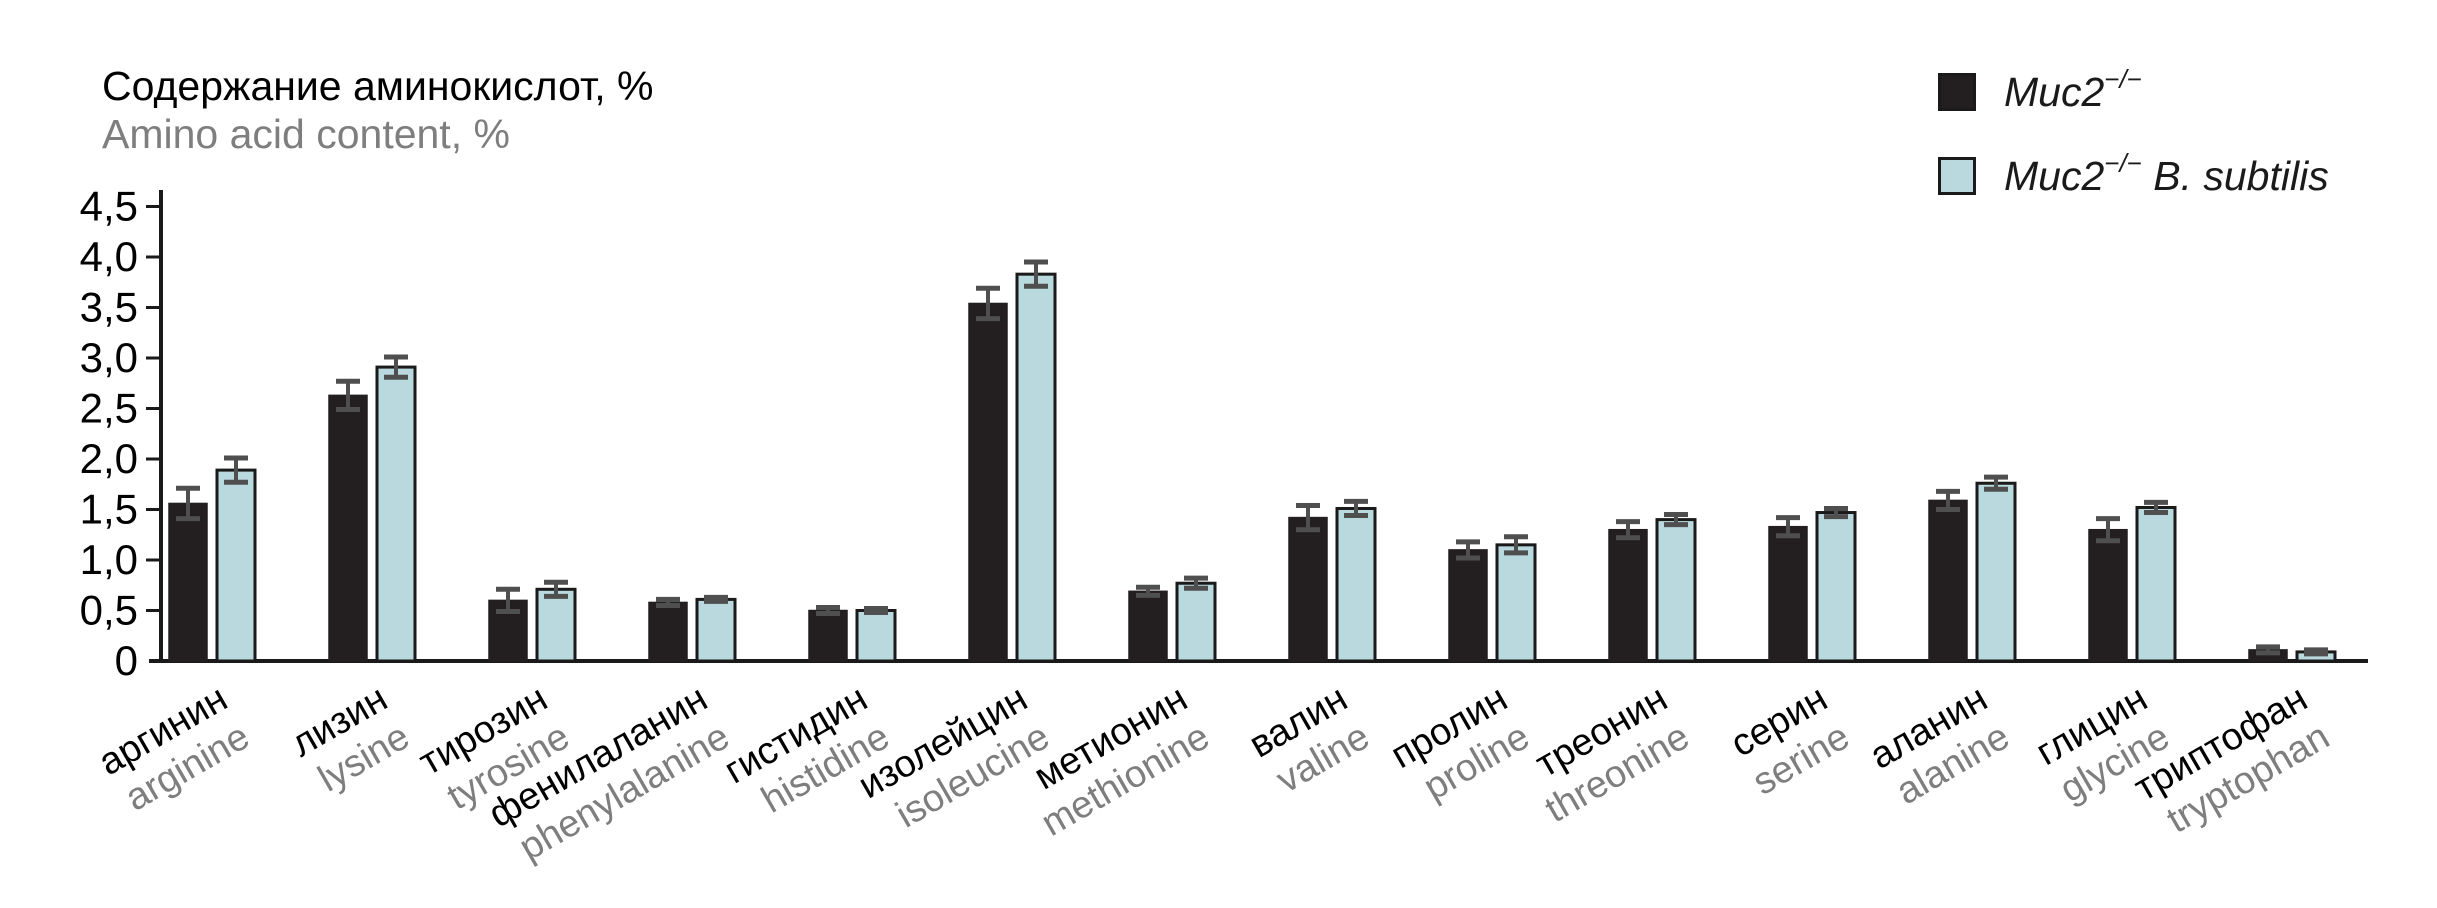  I want to click on bar-muc2-bsubtilis-proline, so click(1516, 603).